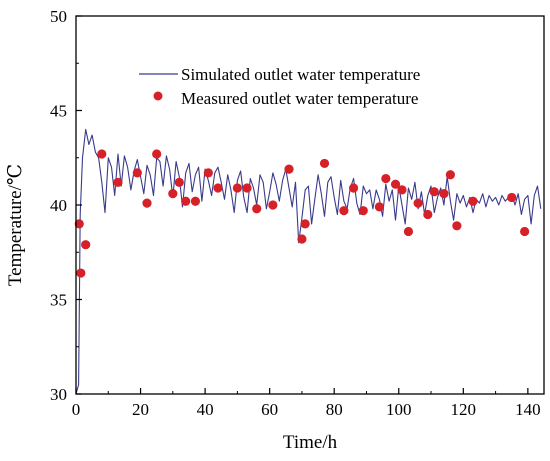  I want to click on x-tick-label: 20, so click(140, 409).